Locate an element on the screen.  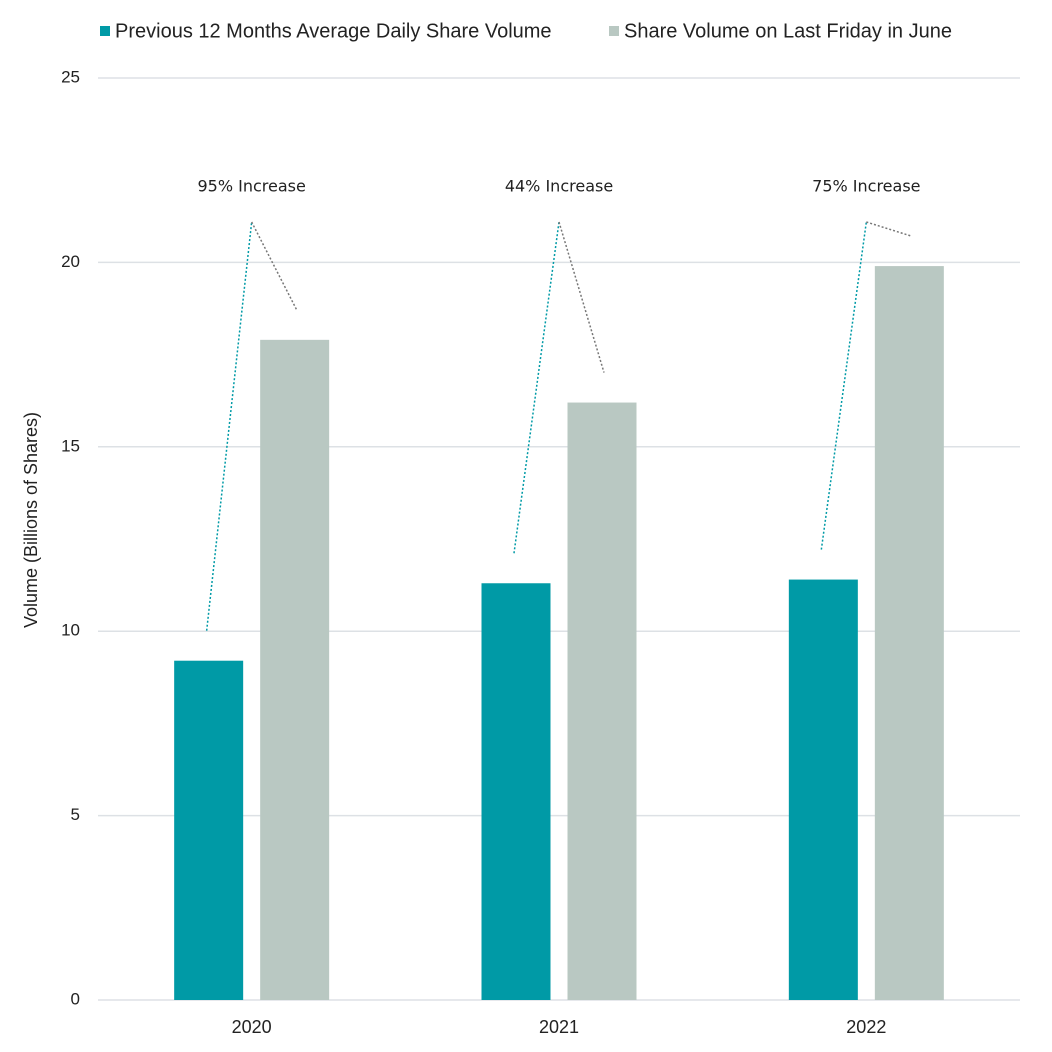
annotation: 44% Increase is located at coordinates (559, 186).